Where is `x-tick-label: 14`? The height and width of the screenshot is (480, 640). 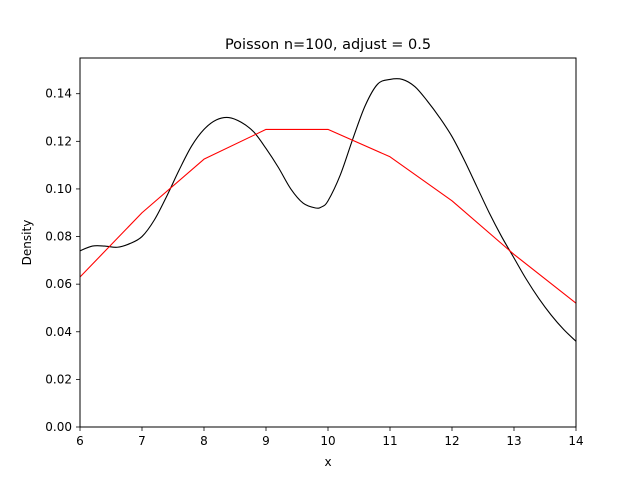 x-tick-label: 14 is located at coordinates (575, 441).